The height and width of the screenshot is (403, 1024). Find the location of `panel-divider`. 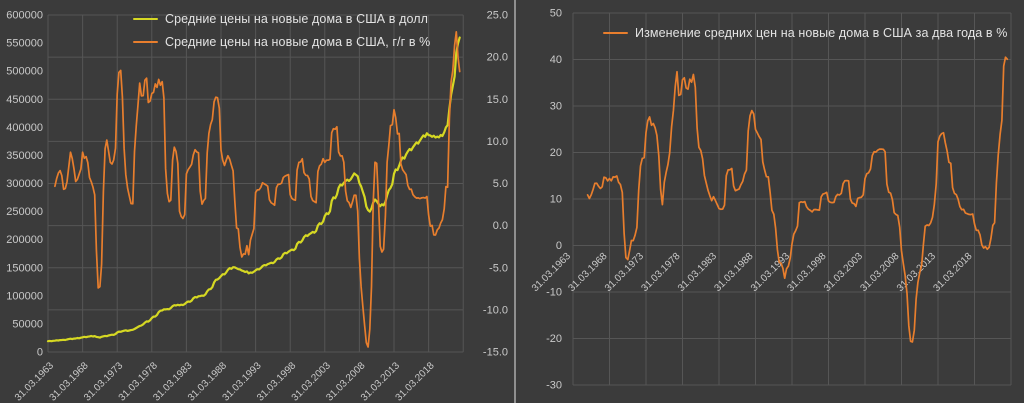

panel-divider is located at coordinates (515, 201).